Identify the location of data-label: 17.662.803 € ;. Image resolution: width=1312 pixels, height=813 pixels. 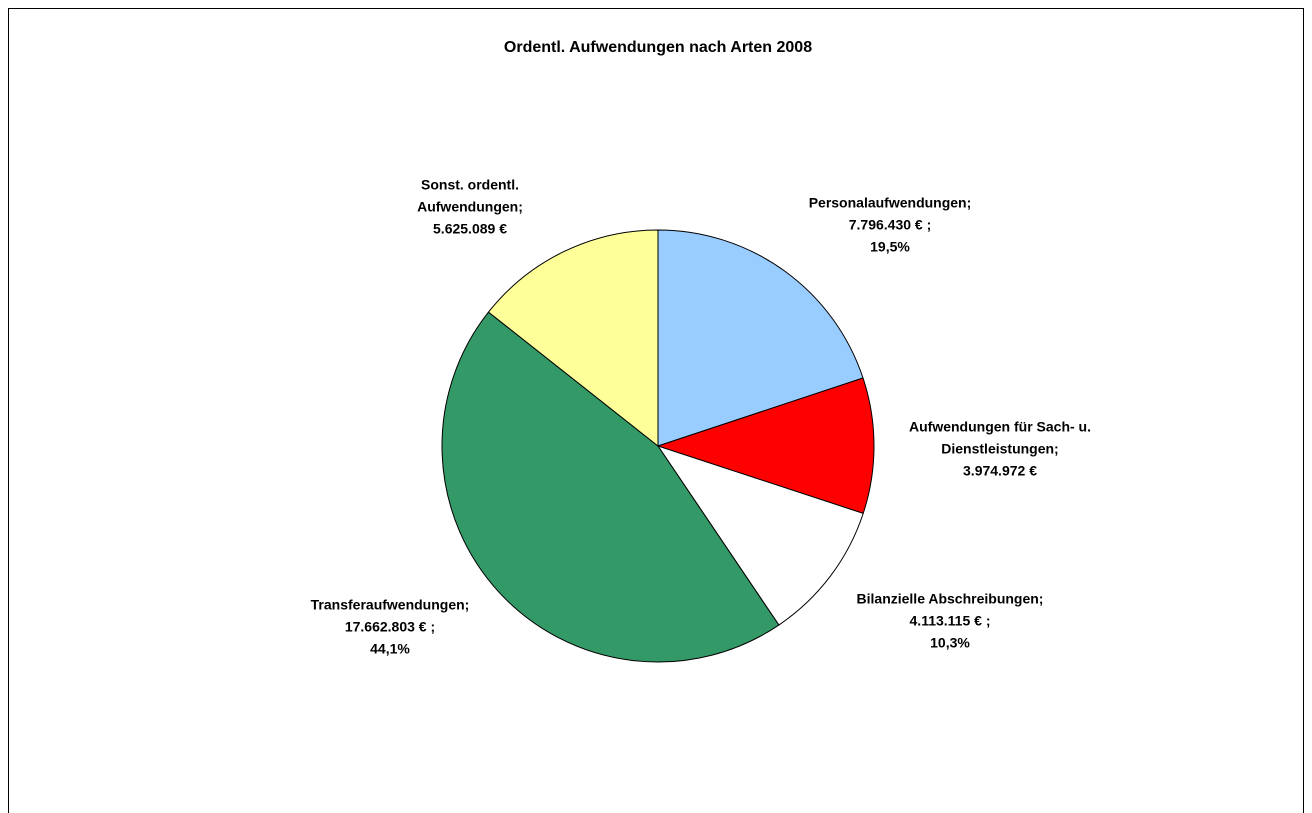
(390, 627).